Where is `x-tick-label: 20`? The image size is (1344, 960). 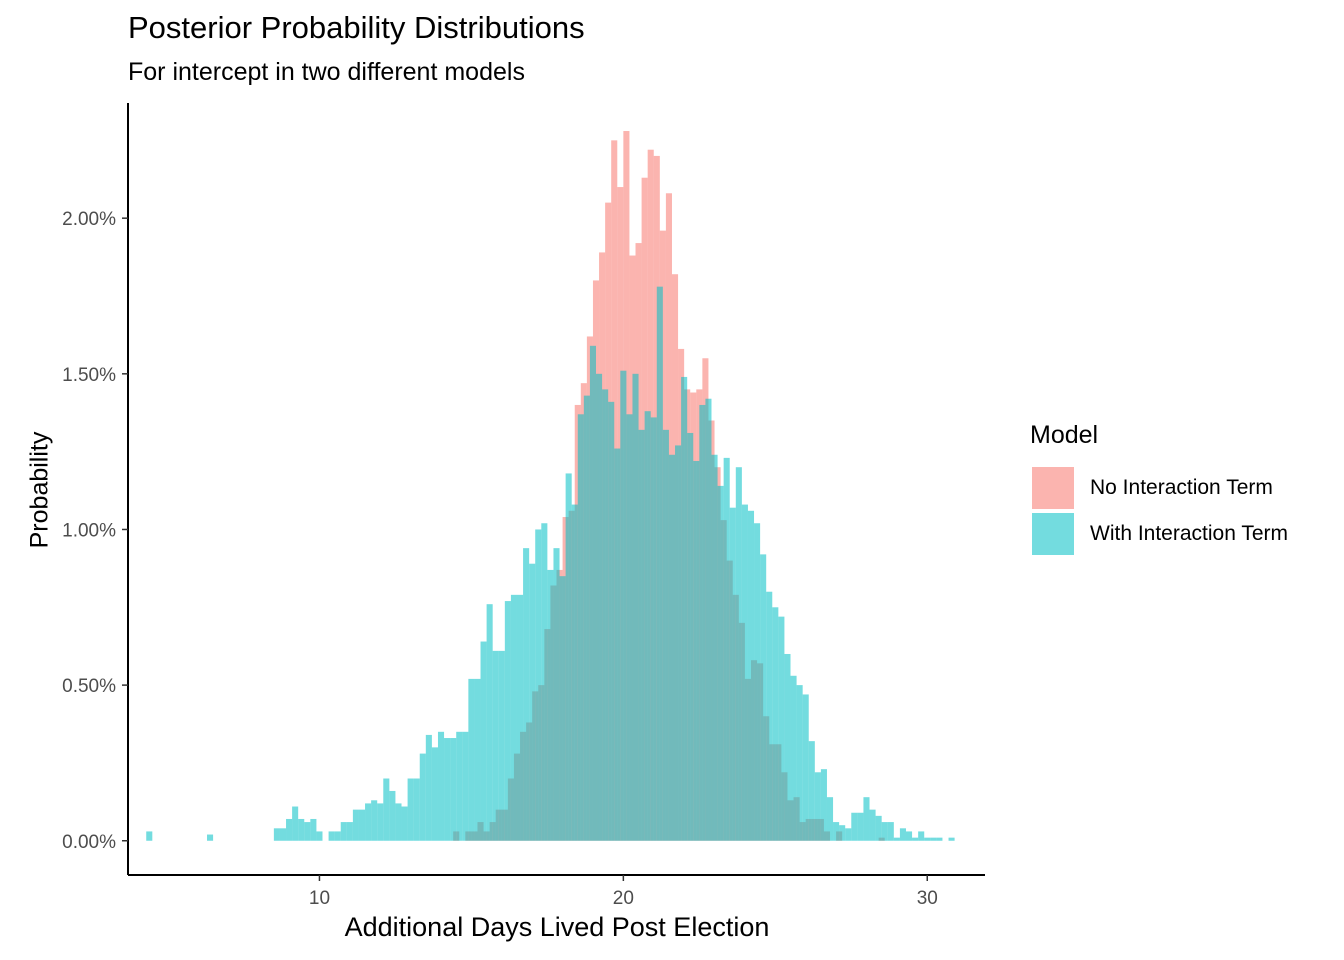 x-tick-label: 20 is located at coordinates (623, 898).